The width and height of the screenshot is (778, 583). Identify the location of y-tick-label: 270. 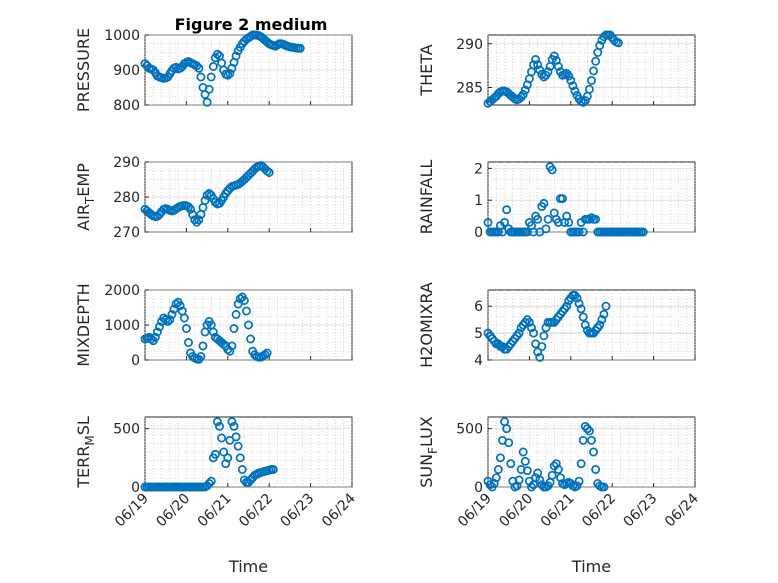
(126, 233).